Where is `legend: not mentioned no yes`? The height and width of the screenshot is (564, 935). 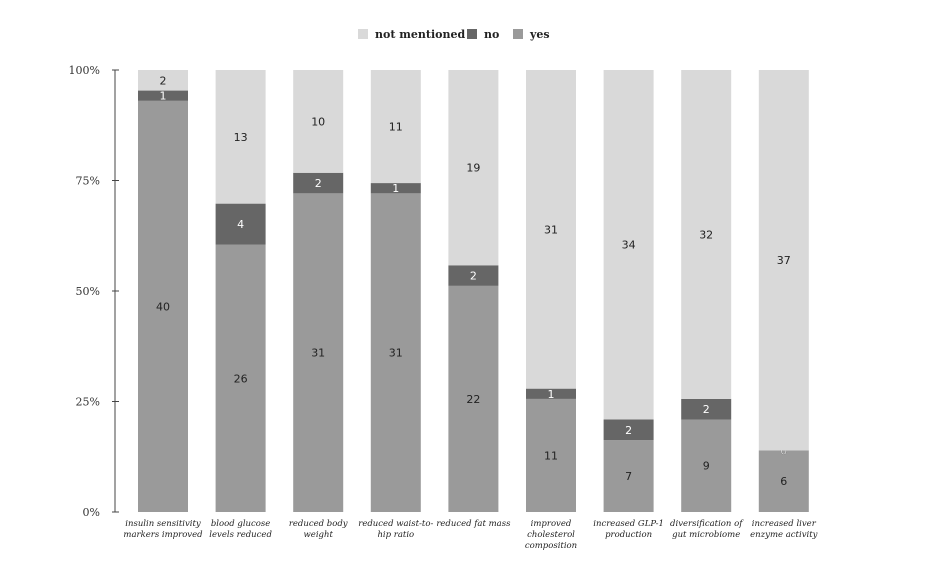
legend: not mentioned no yes is located at coordinates (454, 34).